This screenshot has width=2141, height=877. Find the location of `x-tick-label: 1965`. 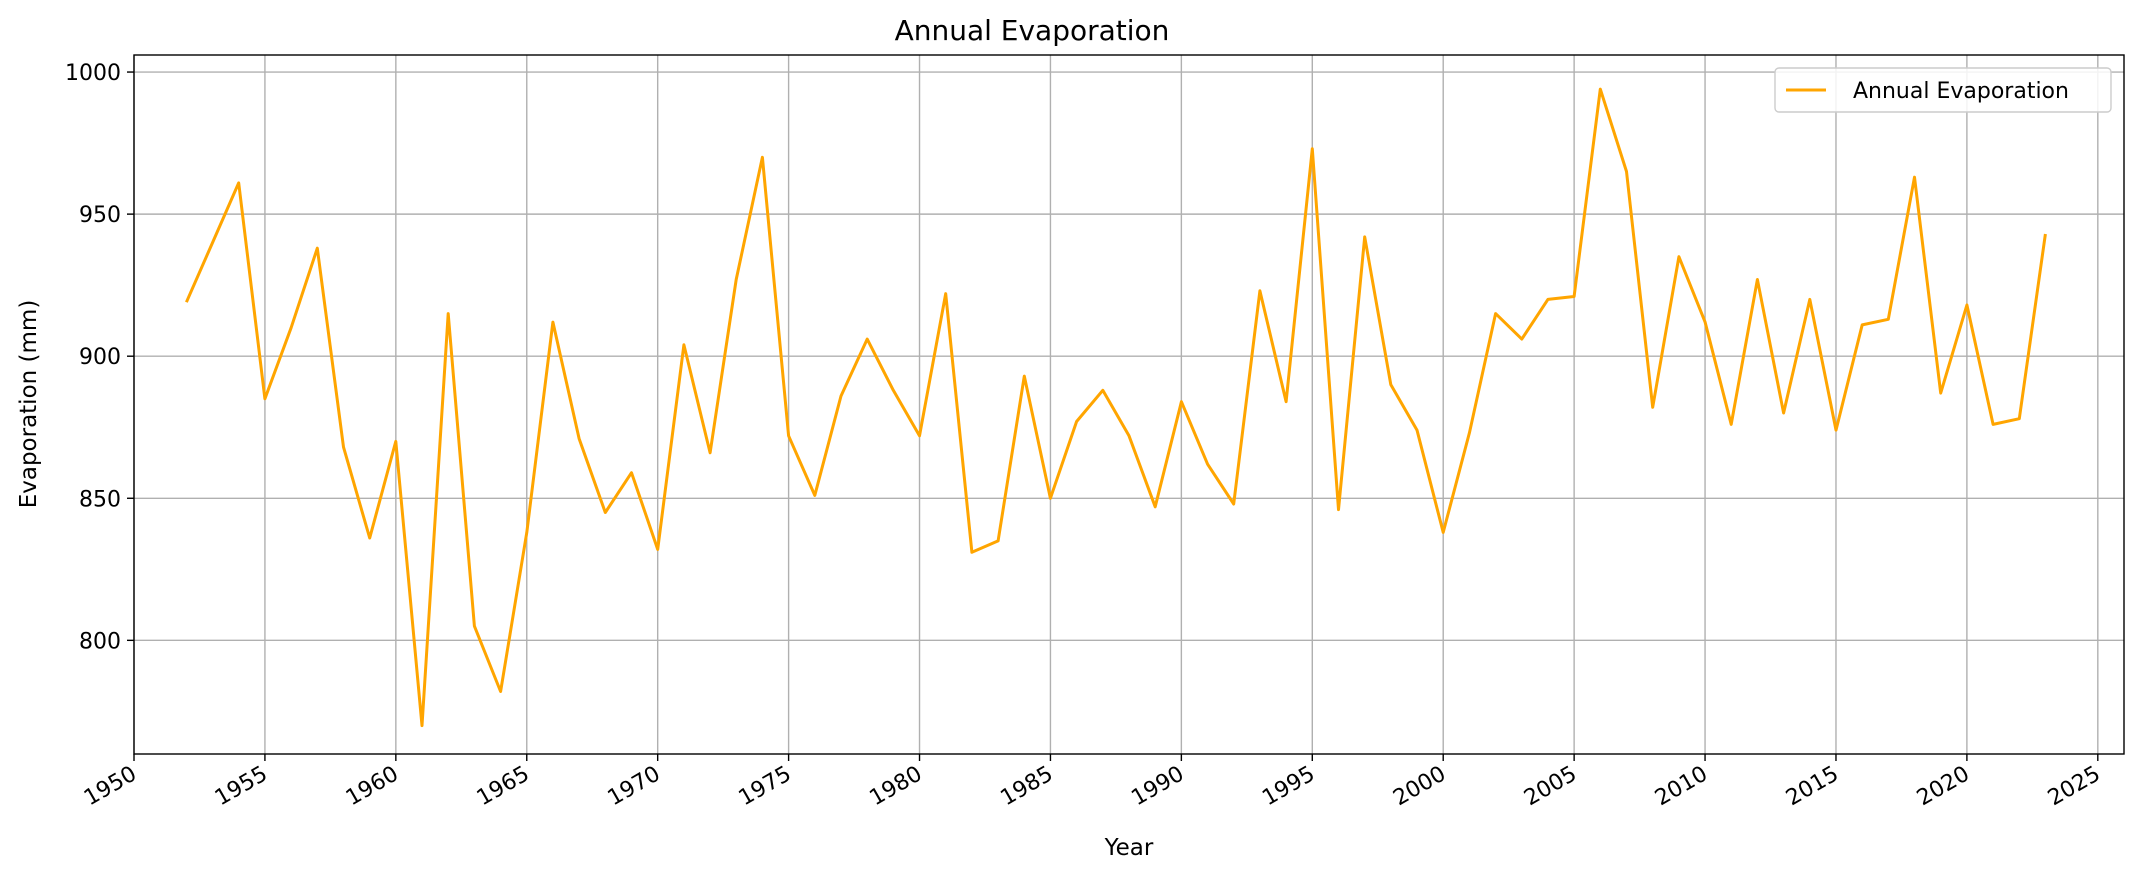

x-tick-label: 1965 is located at coordinates (503, 787).